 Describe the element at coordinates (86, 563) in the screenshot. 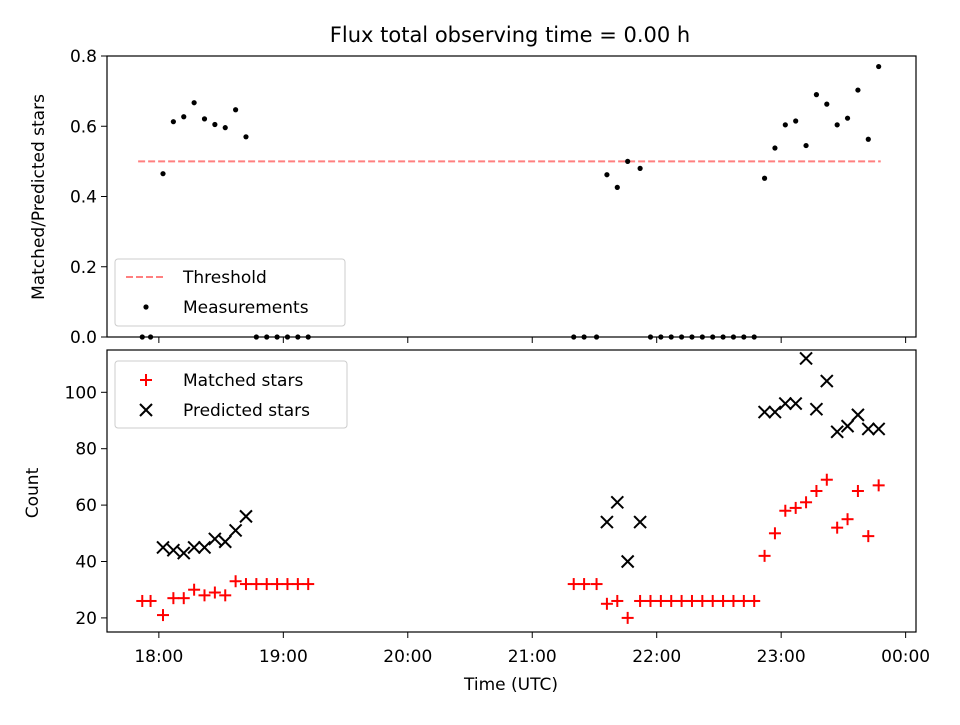

I see `bottom-y-tick-label: 40` at that location.